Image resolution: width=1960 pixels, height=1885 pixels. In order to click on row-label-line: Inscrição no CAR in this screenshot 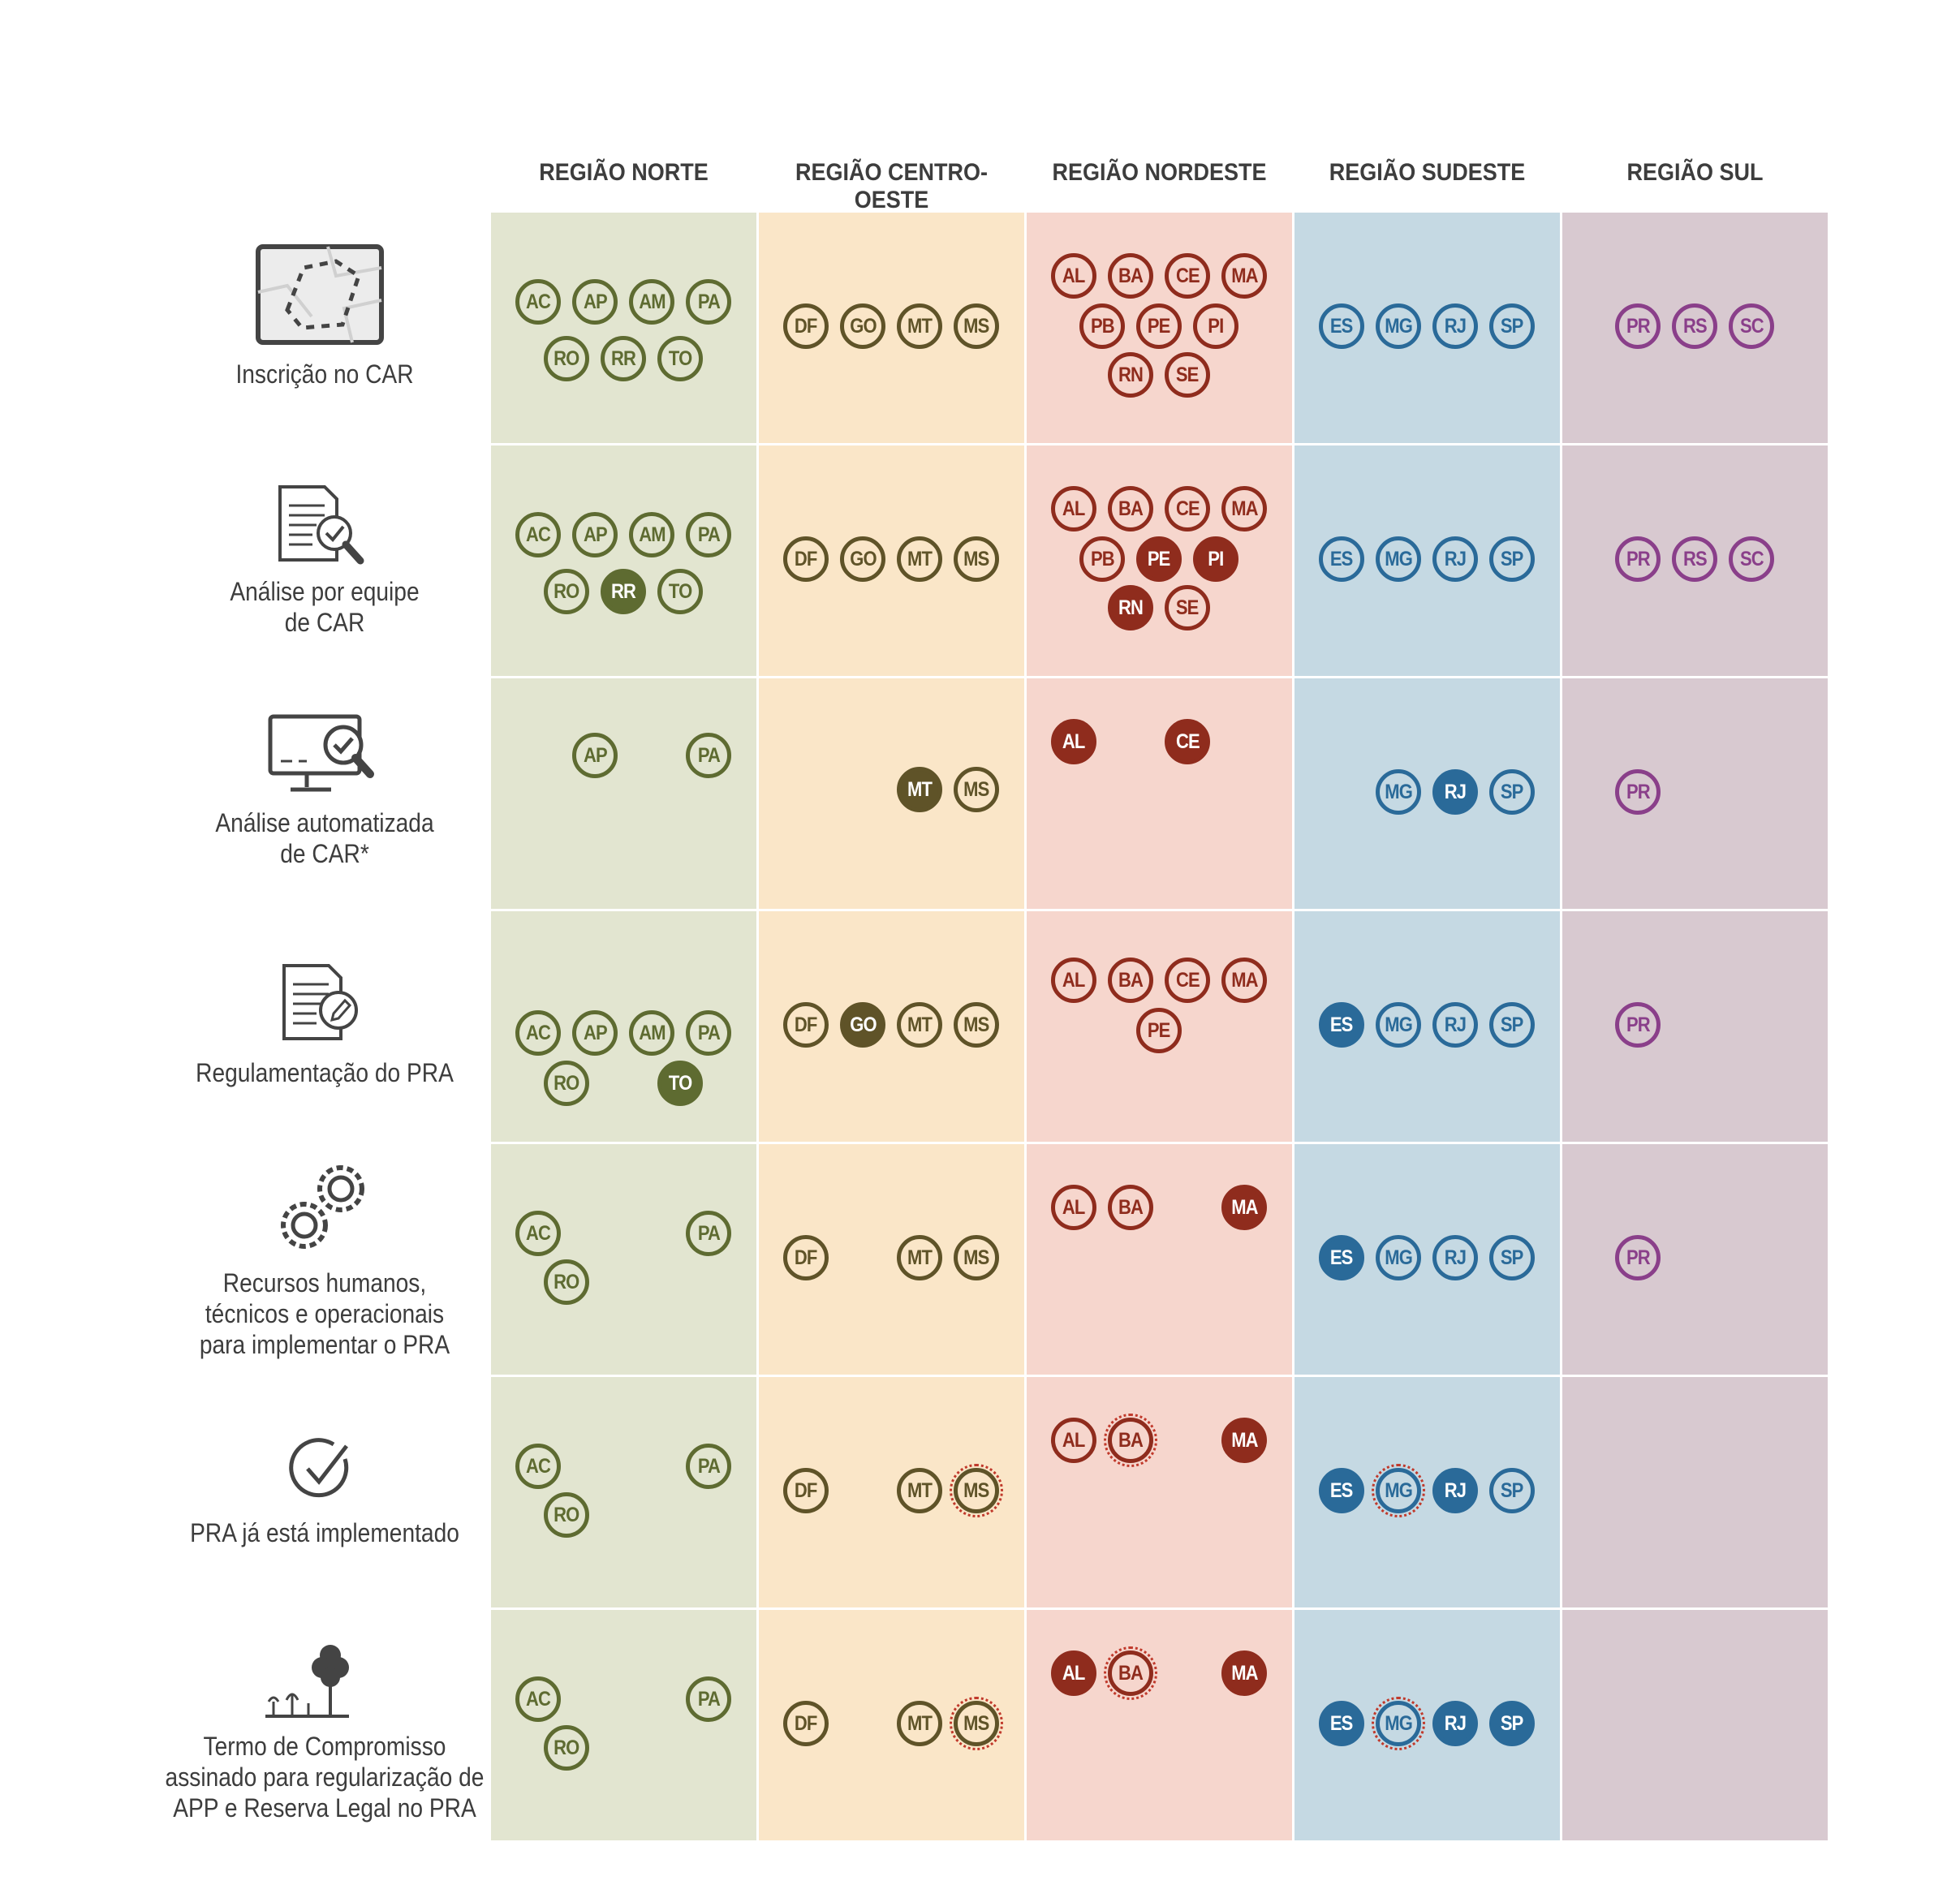, I will do `click(325, 374)`.